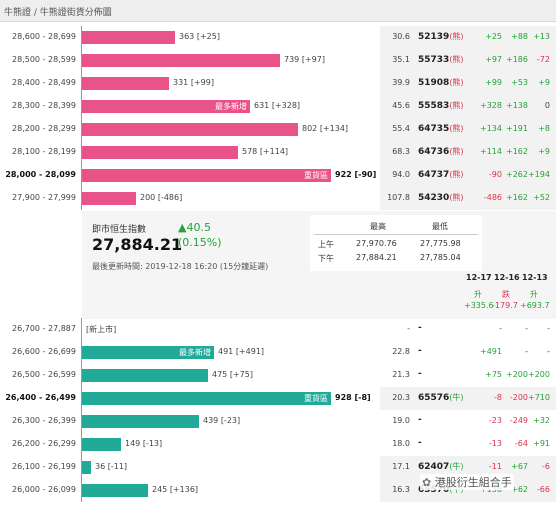 This screenshot has width=556, height=510. Describe the element at coordinates (467, 482) in the screenshot. I see `watermark: ✿ 港股衍生組合手` at that location.